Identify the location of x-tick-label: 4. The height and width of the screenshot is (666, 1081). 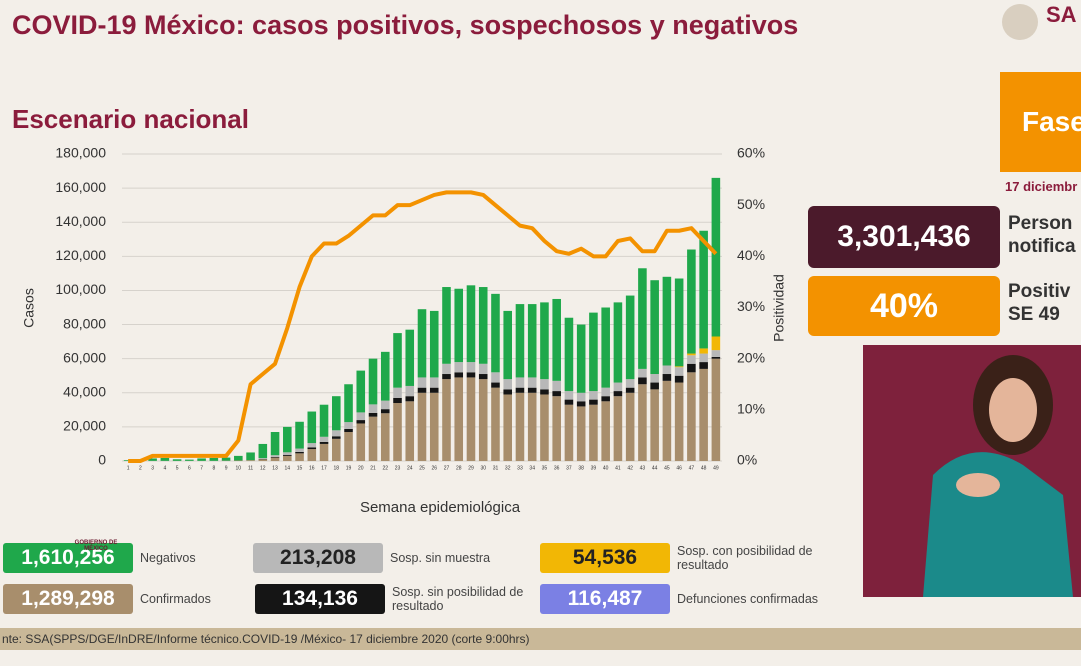
(164, 468).